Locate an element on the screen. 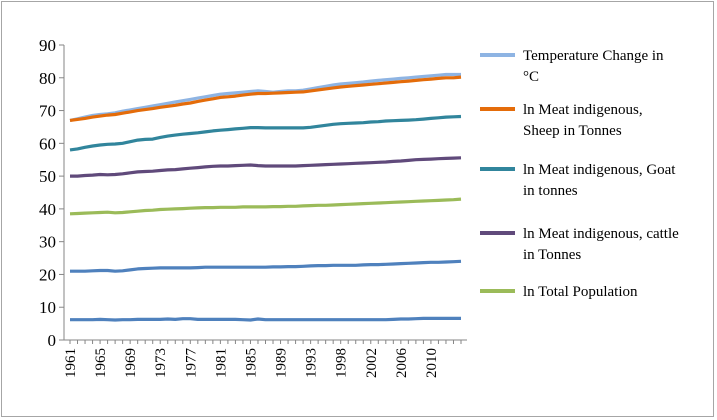 This screenshot has height=420, width=717. x-tick-label: 1998 is located at coordinates (342, 363).